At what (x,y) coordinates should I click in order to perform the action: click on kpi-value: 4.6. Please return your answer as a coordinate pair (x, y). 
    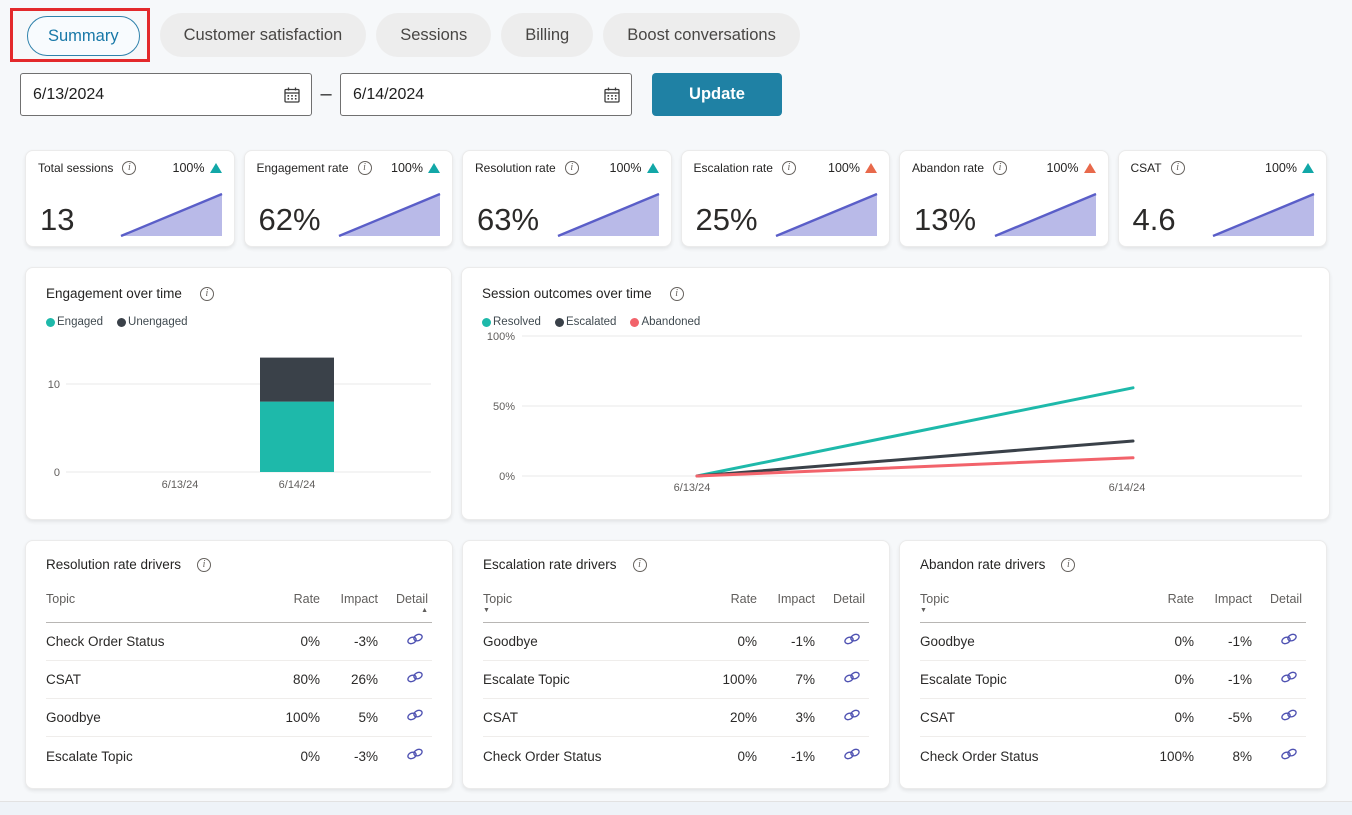
    Looking at the image, I should click on (1154, 219).